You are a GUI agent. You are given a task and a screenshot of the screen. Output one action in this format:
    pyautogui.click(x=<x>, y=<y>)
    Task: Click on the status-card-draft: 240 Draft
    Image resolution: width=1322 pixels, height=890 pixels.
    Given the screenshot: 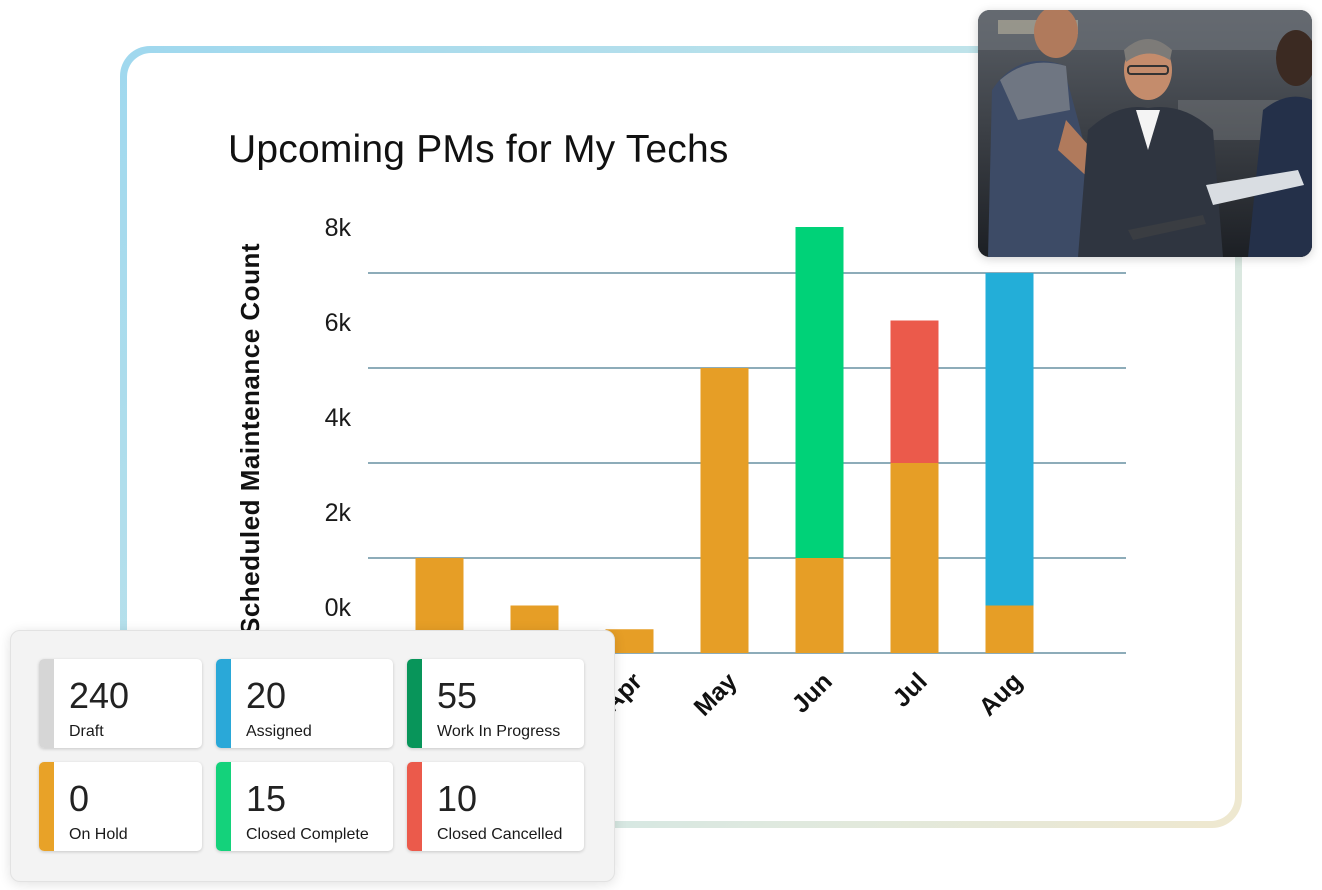 What is the action you would take?
    pyautogui.click(x=120, y=703)
    